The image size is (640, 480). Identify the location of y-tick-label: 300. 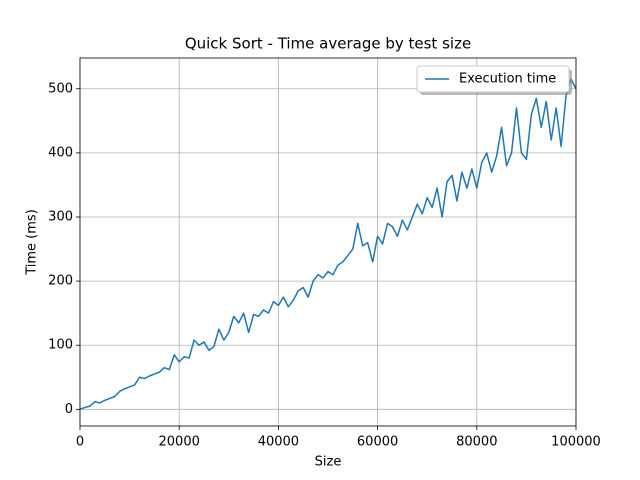
(60, 216).